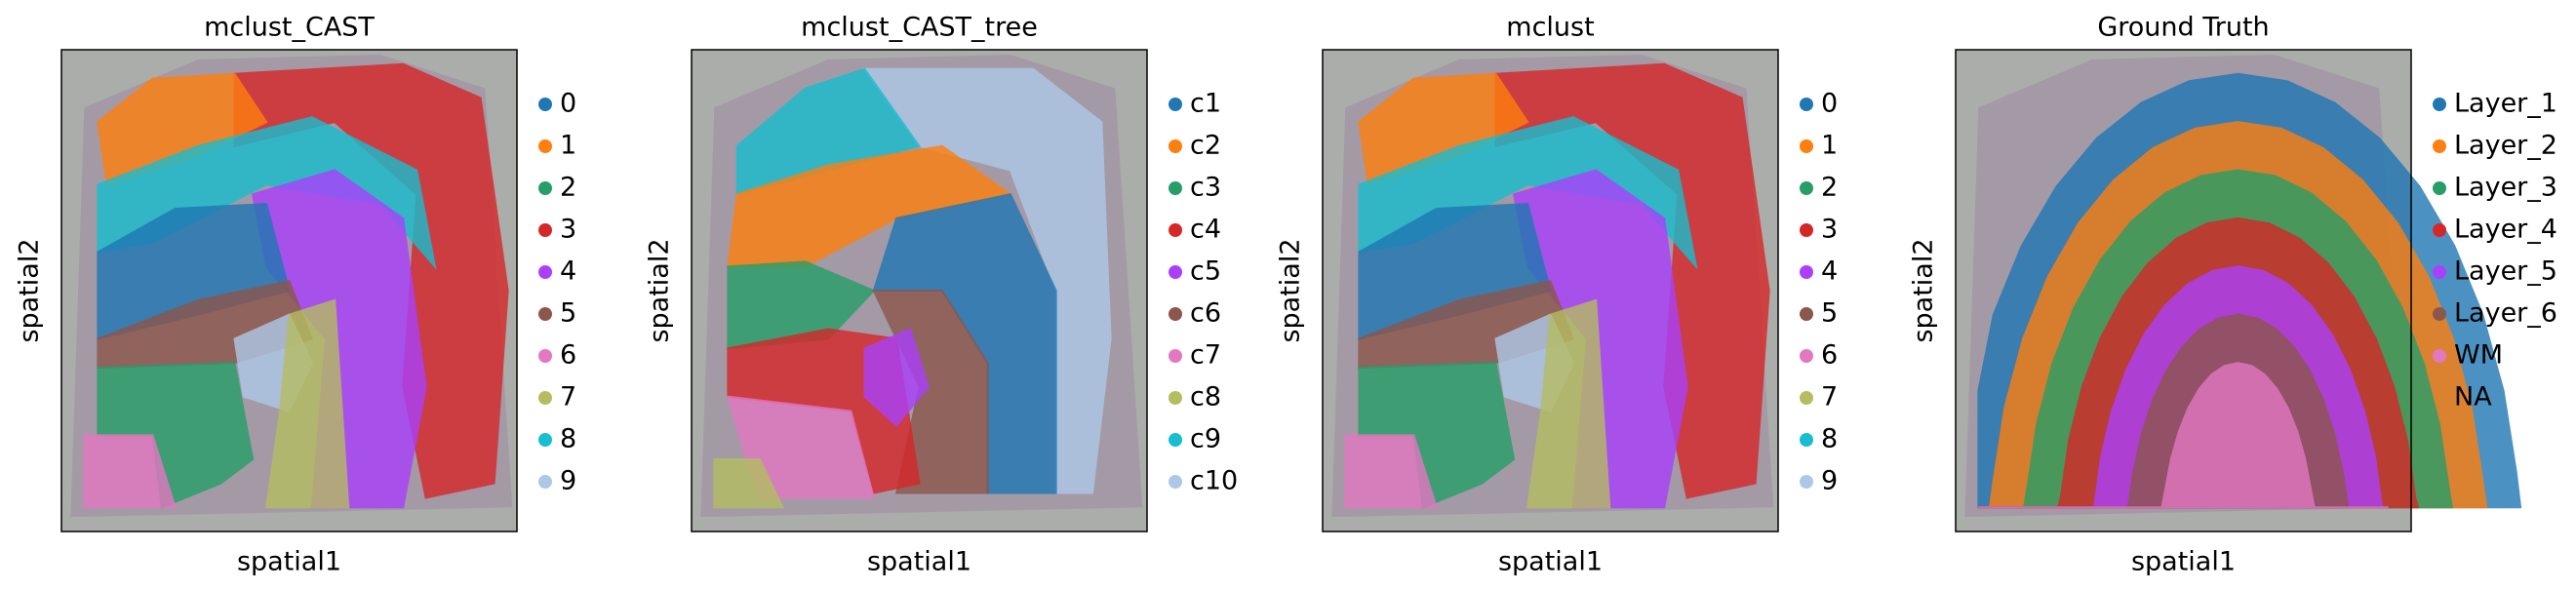 The width and height of the screenshot is (2576, 591). What do you see at coordinates (2478, 355) in the screenshot?
I see `legend-label: WM` at bounding box center [2478, 355].